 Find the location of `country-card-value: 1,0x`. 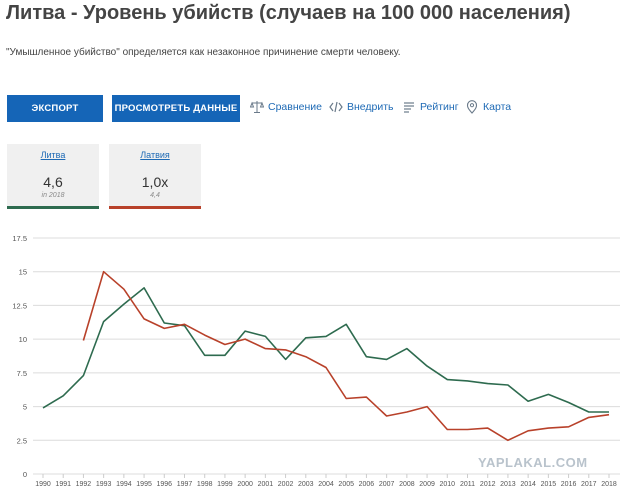

country-card-value: 1,0x is located at coordinates (155, 182).